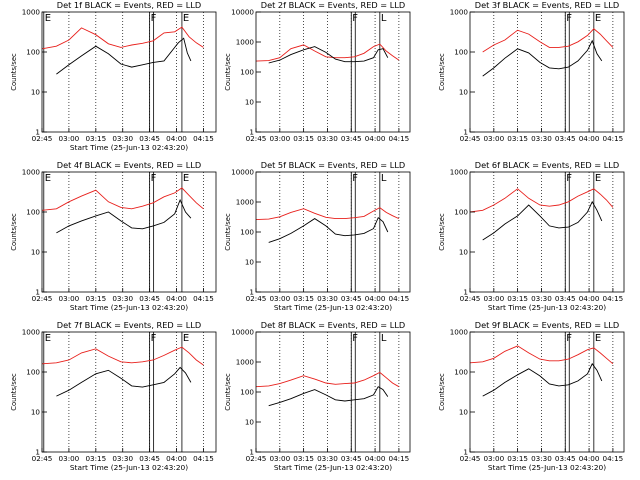 Image resolution: width=640 pixels, height=480 pixels. What do you see at coordinates (129, 325) in the screenshot?
I see `panel-title: Det 7f BLACK = Events, RED = LLD` at bounding box center [129, 325].